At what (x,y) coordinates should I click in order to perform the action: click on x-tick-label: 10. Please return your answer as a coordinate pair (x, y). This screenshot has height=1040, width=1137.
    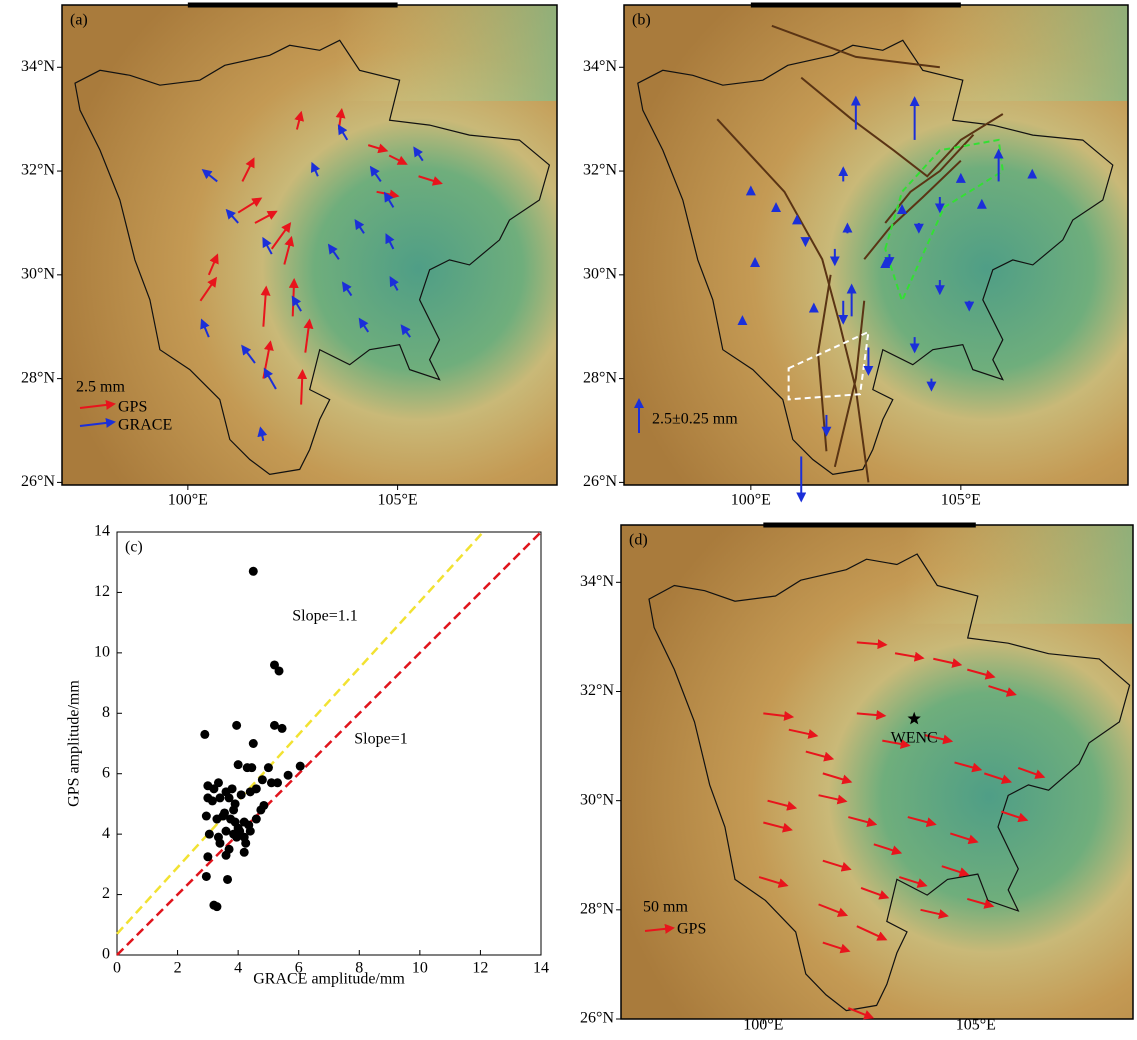
    Looking at the image, I should click on (420, 968).